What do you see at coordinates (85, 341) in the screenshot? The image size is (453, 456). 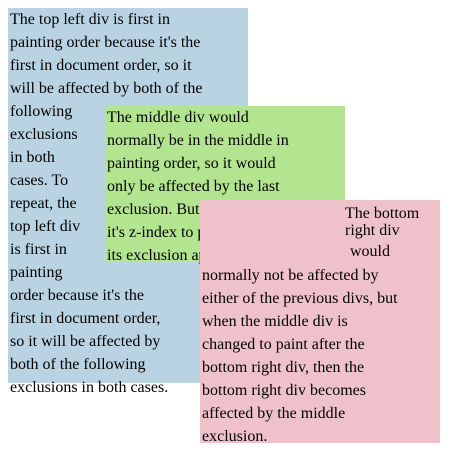 I see `top-left-line: so it will be affected by` at bounding box center [85, 341].